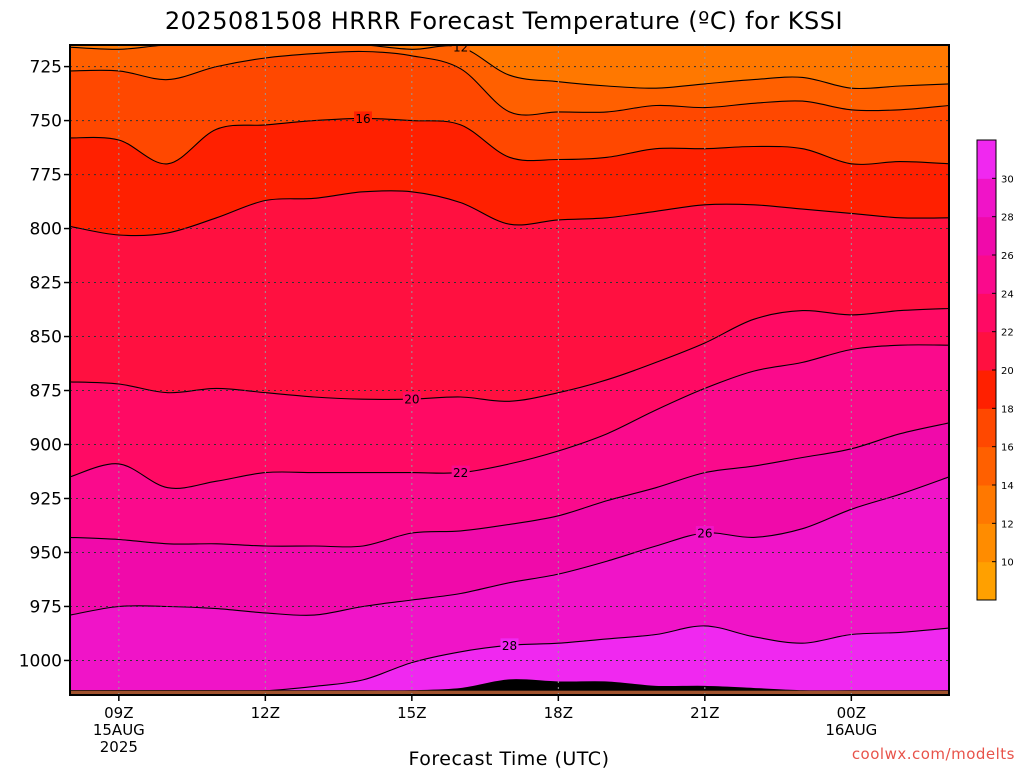 The height and width of the screenshot is (768, 1024). Describe the element at coordinates (851, 730) in the screenshot. I see `x-tick-label: 16AUG` at that location.